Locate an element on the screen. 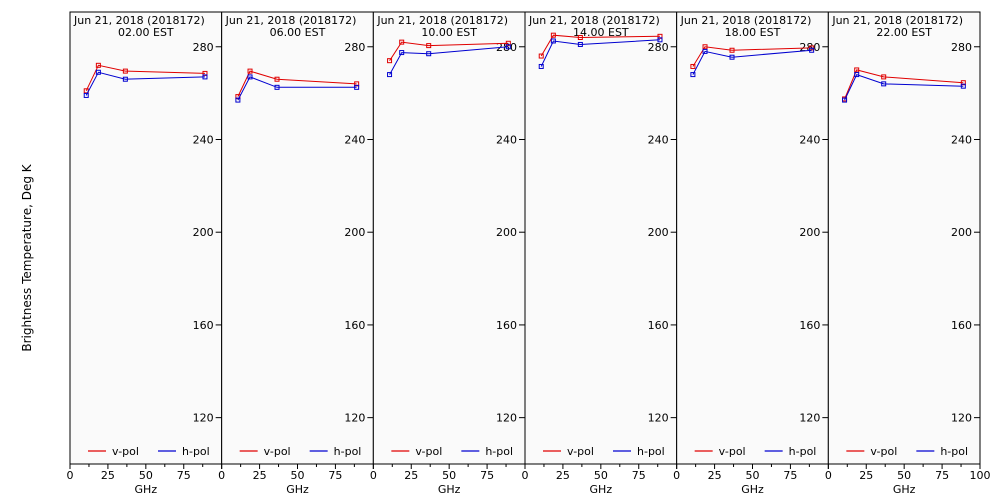 The height and width of the screenshot is (504, 1000). panel-subtitle: 14.00 EST is located at coordinates (601, 32).